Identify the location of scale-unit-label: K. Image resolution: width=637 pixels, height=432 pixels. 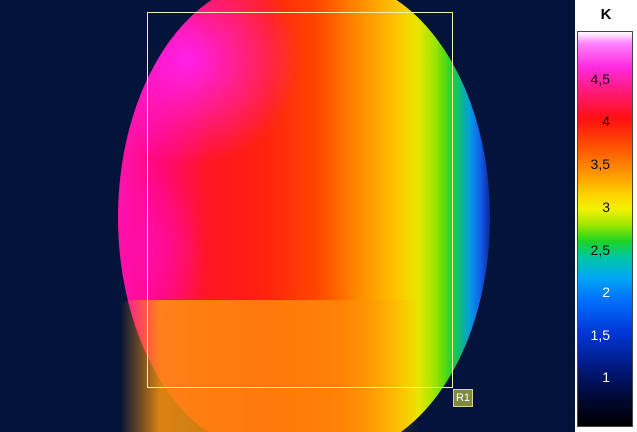
(606, 14).